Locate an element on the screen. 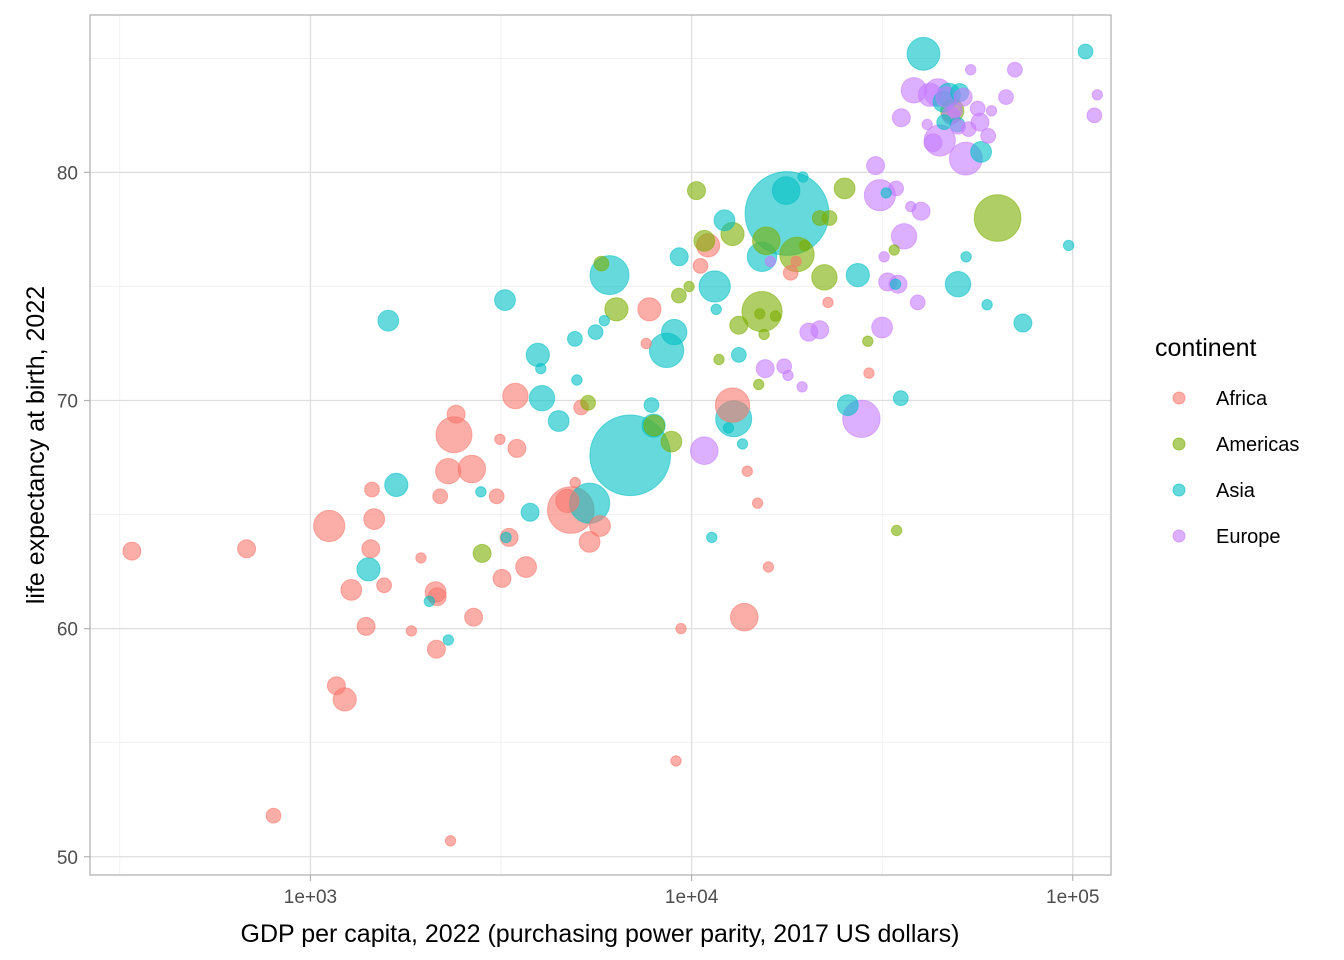 The width and height of the screenshot is (1344, 960). y-axis-title: life expectancy at birth, 2022 is located at coordinates (36, 445).